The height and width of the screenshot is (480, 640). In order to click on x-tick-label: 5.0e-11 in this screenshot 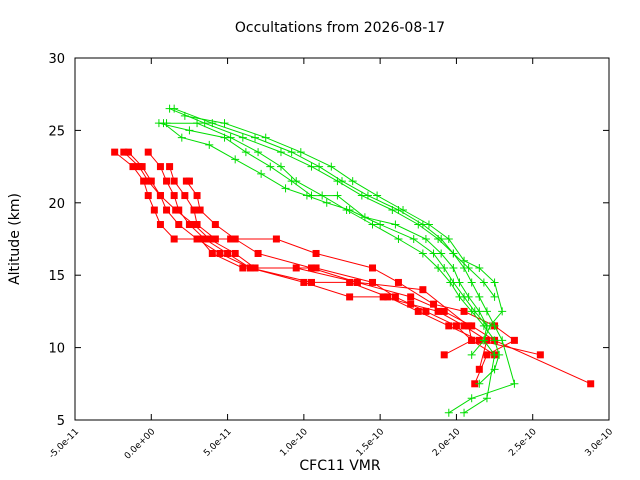, I will do `click(218, 443)`.